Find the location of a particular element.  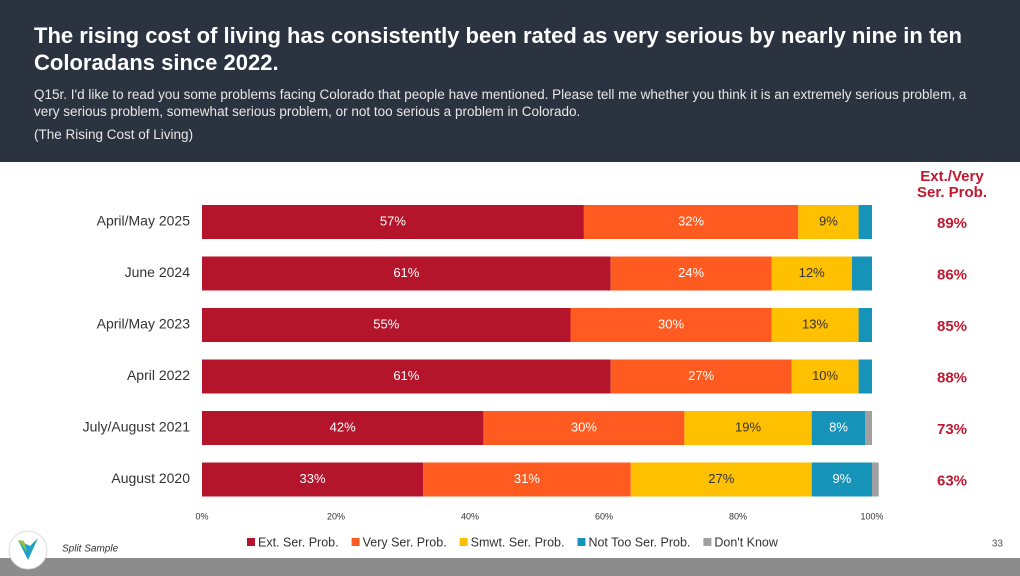

x-tick-label: 100% is located at coordinates (871, 516).